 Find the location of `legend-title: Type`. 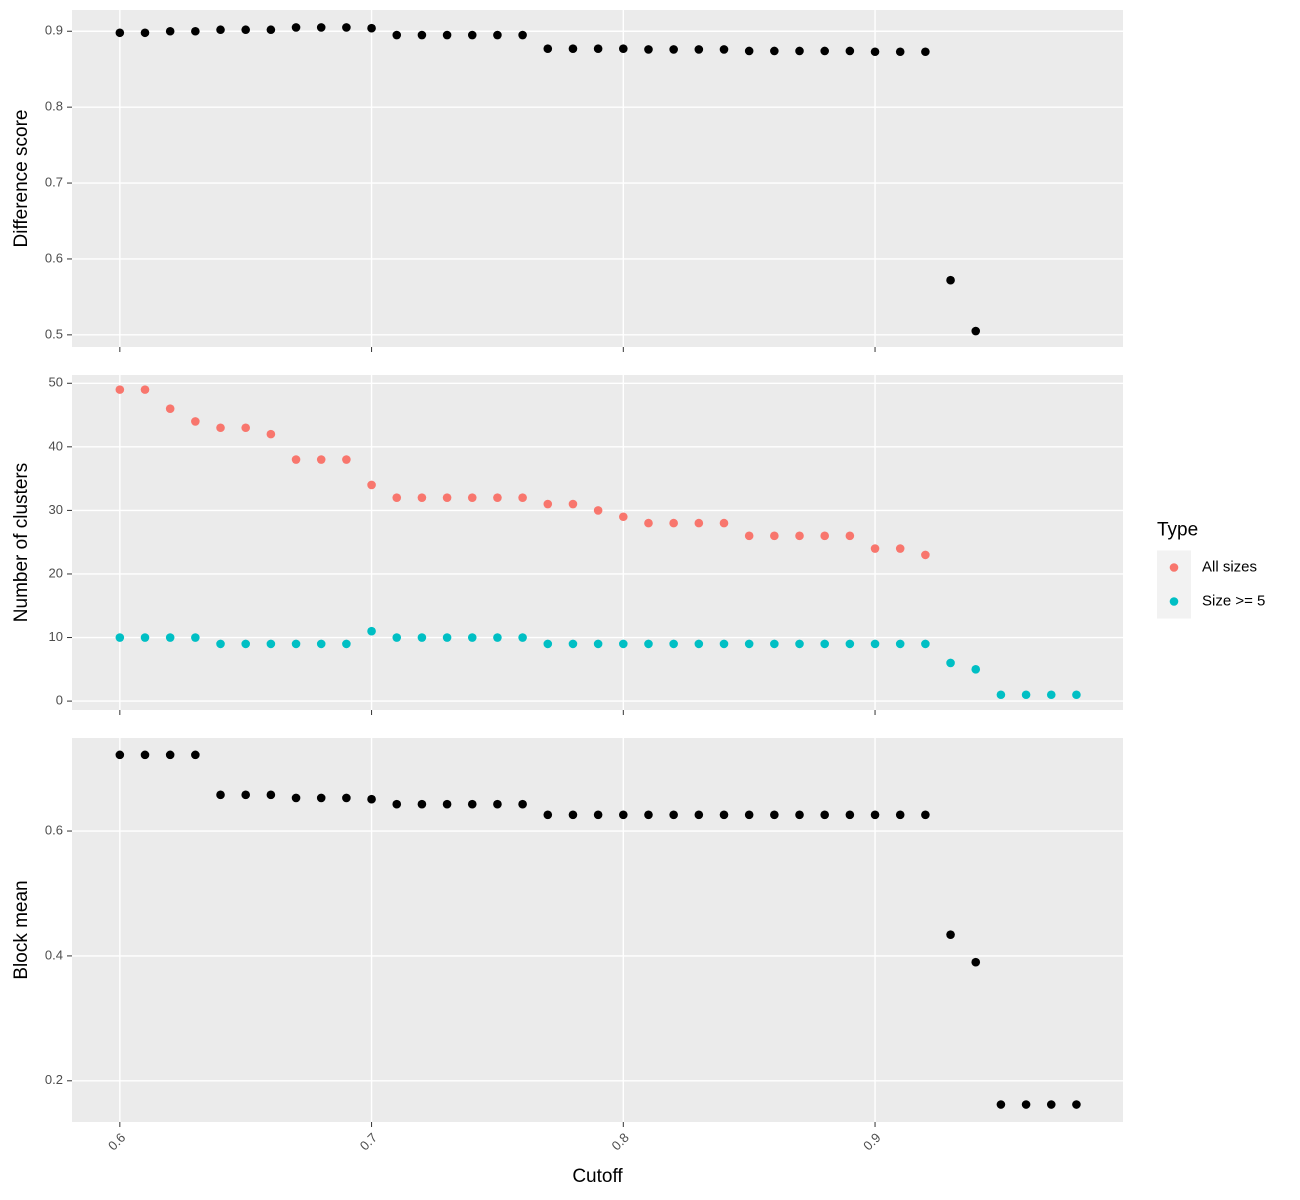

legend-title: Type is located at coordinates (1177, 530).